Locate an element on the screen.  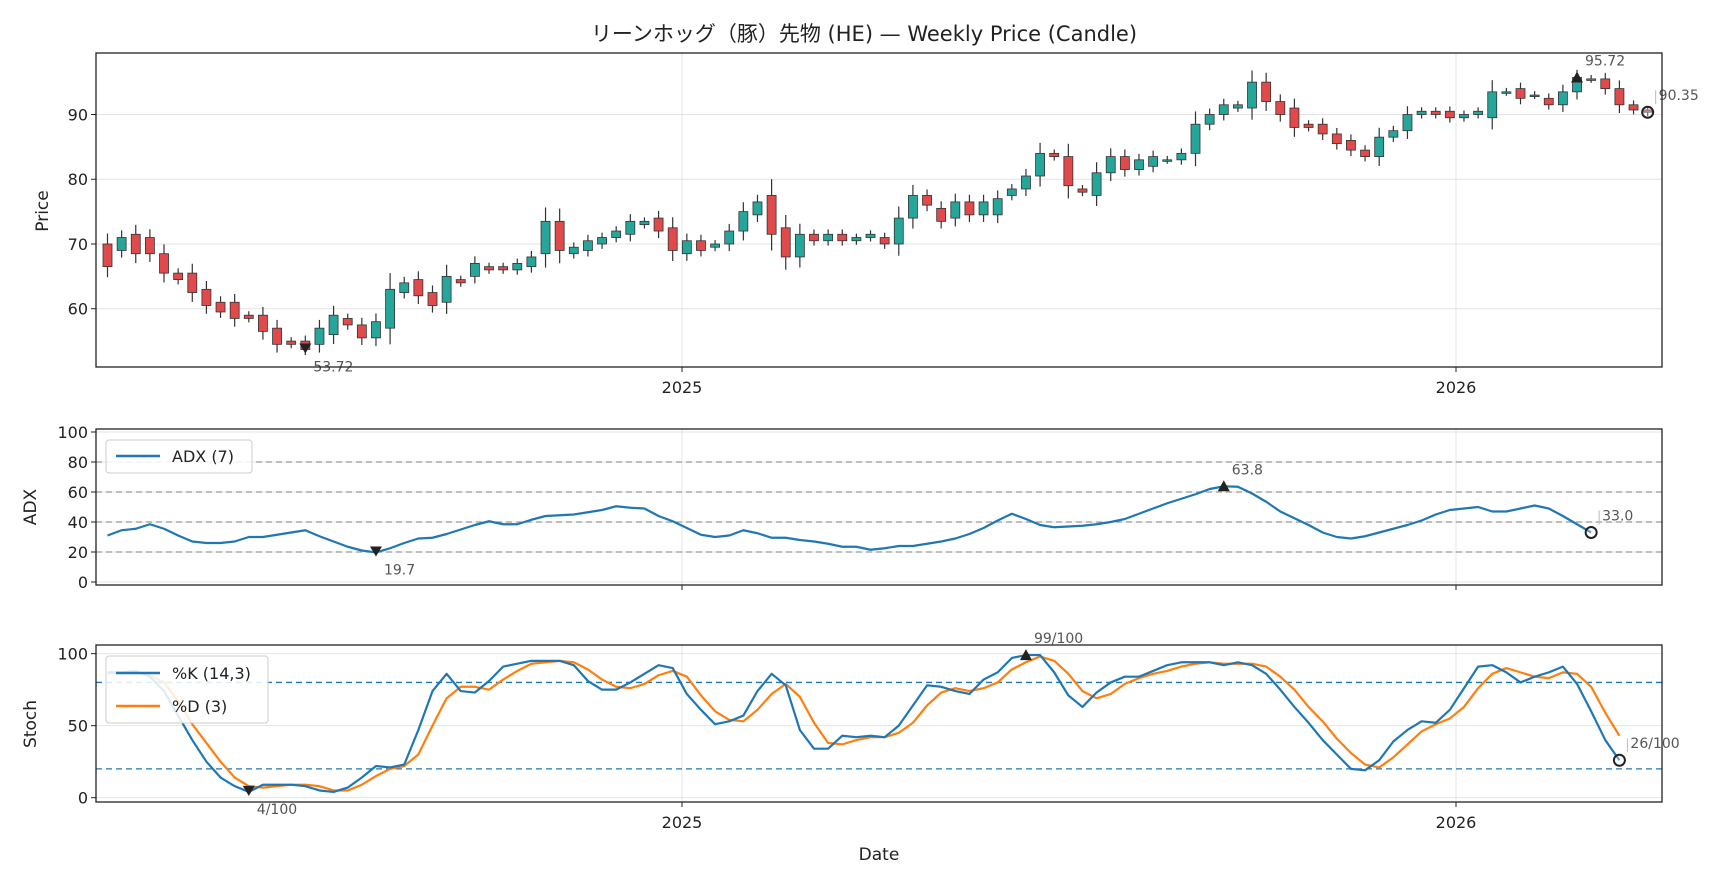
stoch-ytick-label-100: 100 is located at coordinates (72, 654).